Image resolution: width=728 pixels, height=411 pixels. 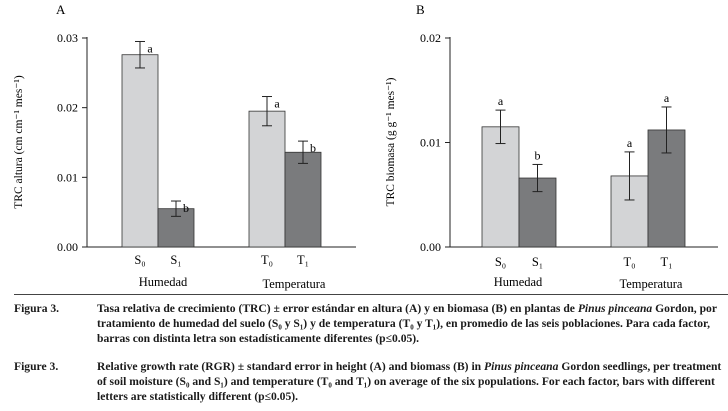 What do you see at coordinates (37, 308) in the screenshot?
I see `caption-label: Figura 3.` at bounding box center [37, 308].